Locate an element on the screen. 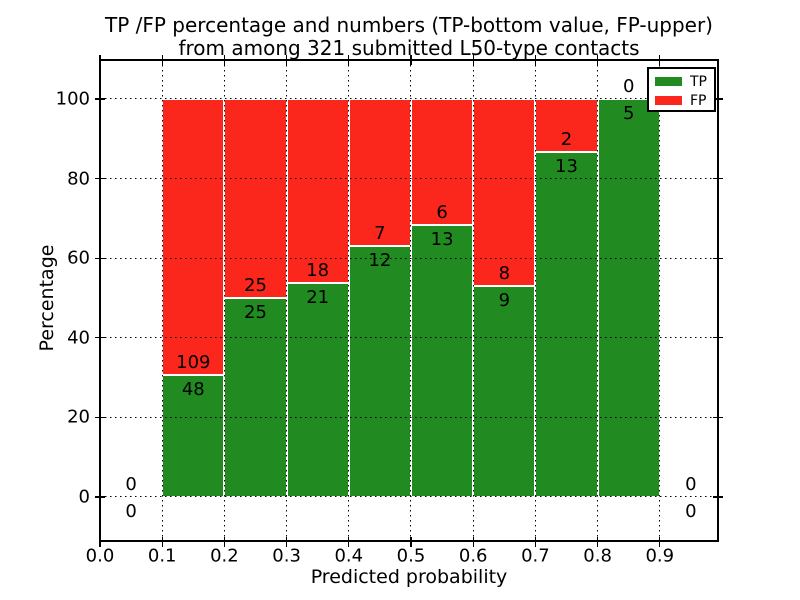 This screenshot has height=600, width=800. x-tick-label: 0.2 is located at coordinates (224, 556).